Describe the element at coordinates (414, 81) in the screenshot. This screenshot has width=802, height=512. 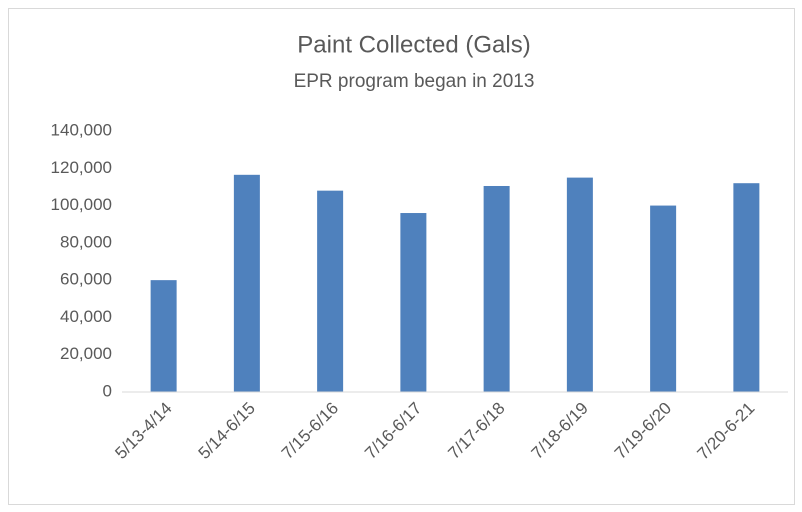
I see `chart-subtitle: EPR program began in 2013` at that location.